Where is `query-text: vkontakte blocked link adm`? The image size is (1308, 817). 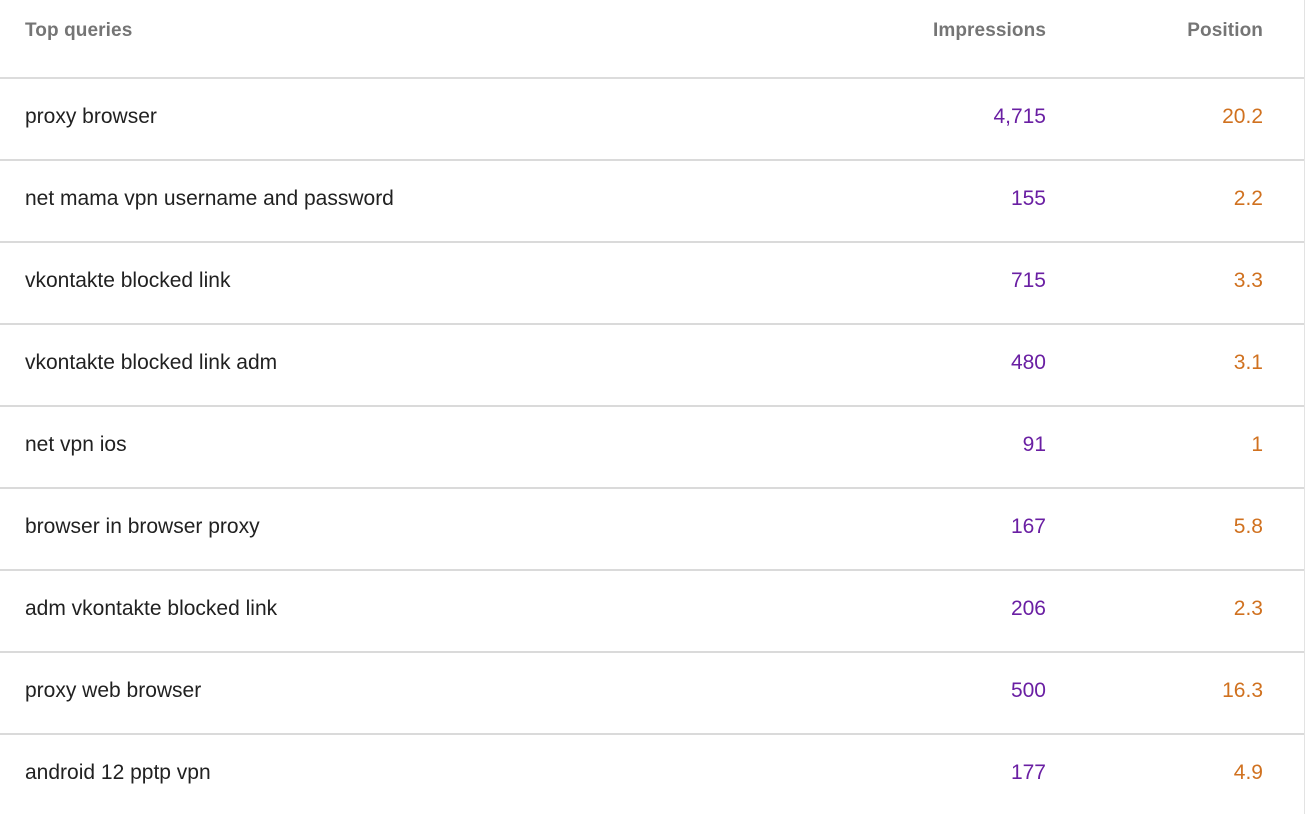 query-text: vkontakte blocked link adm is located at coordinates (151, 362).